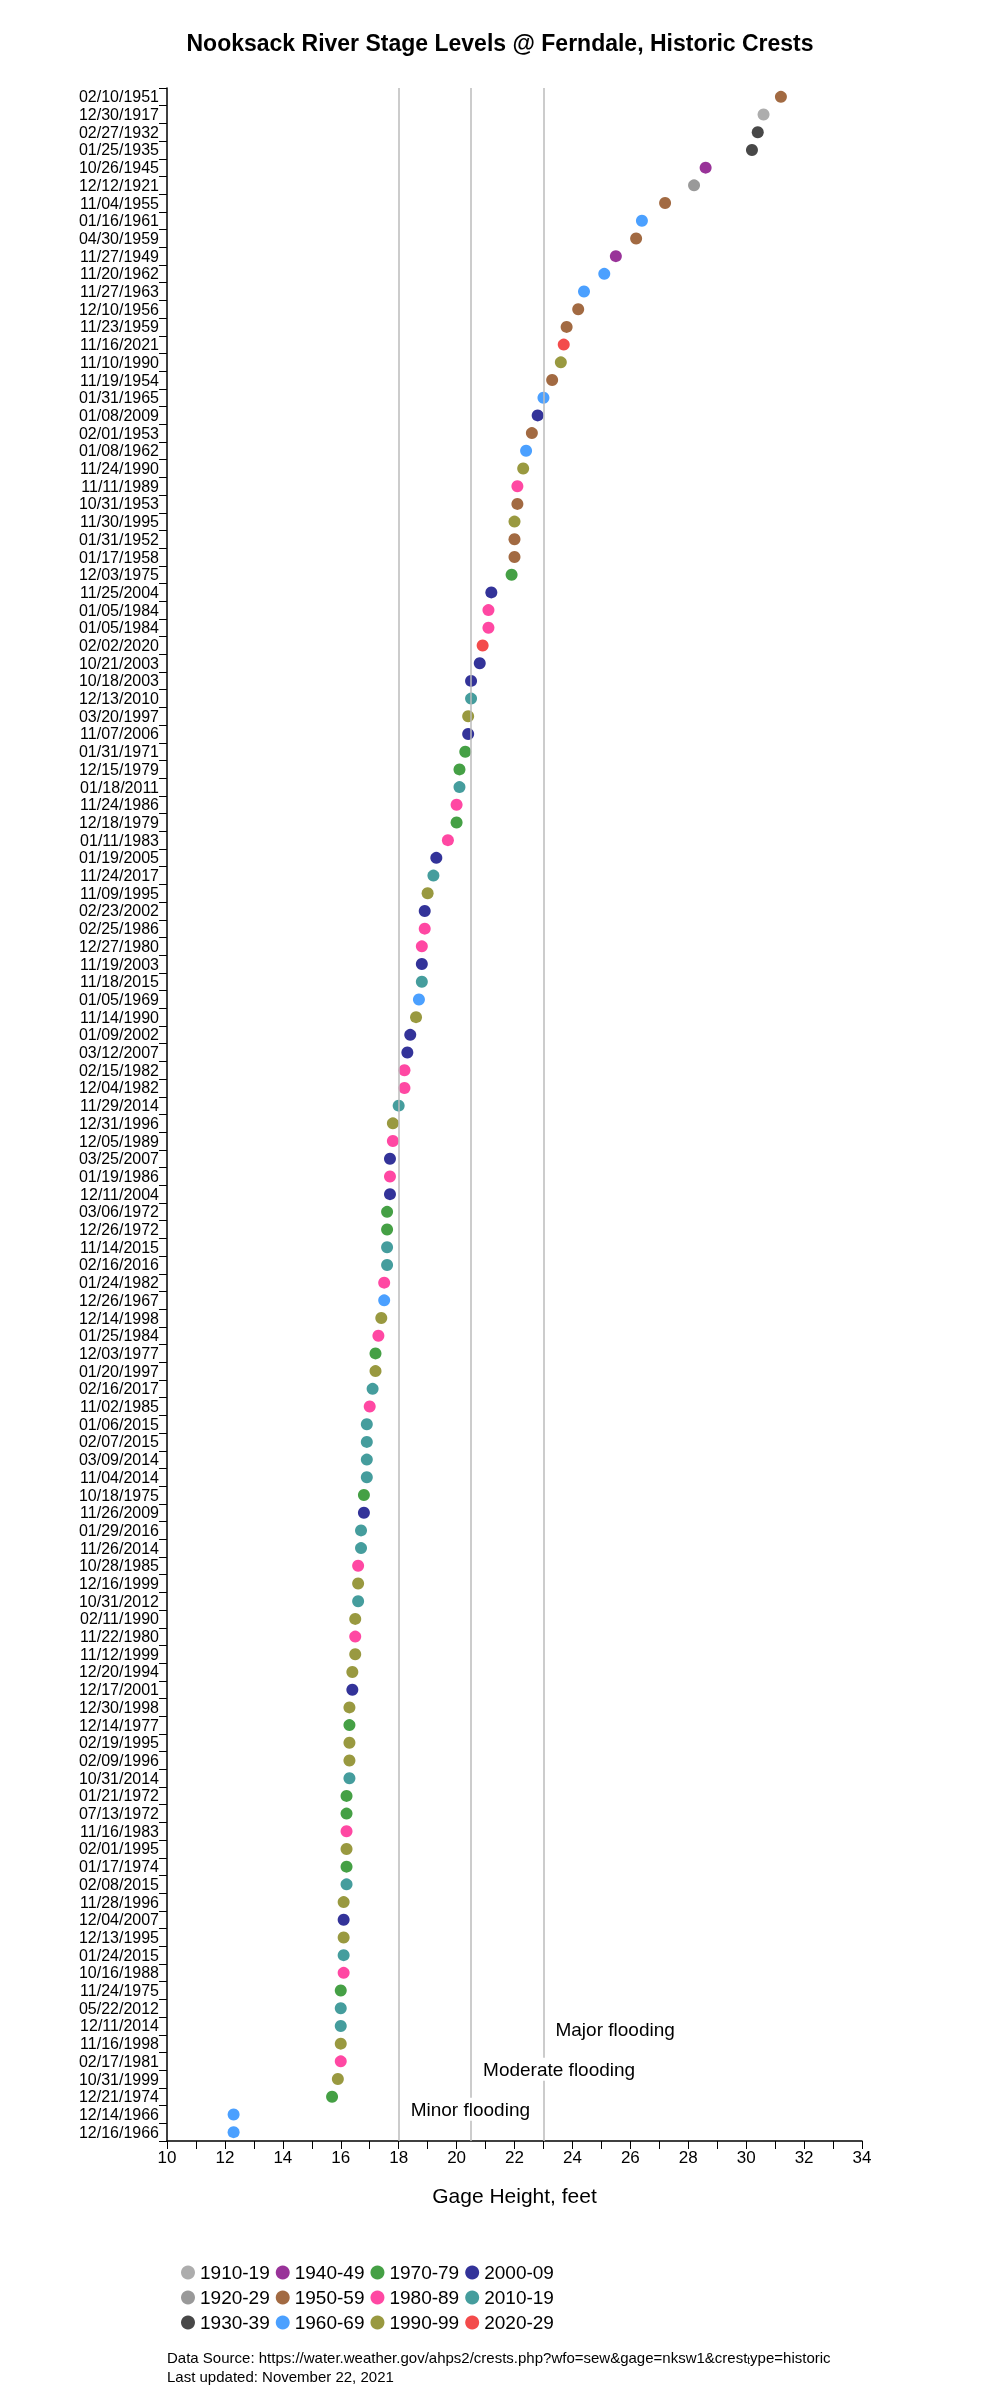 This screenshot has height=2400, width=1000. What do you see at coordinates (688, 2157) in the screenshot?
I see `x-tick-label: 28` at bounding box center [688, 2157].